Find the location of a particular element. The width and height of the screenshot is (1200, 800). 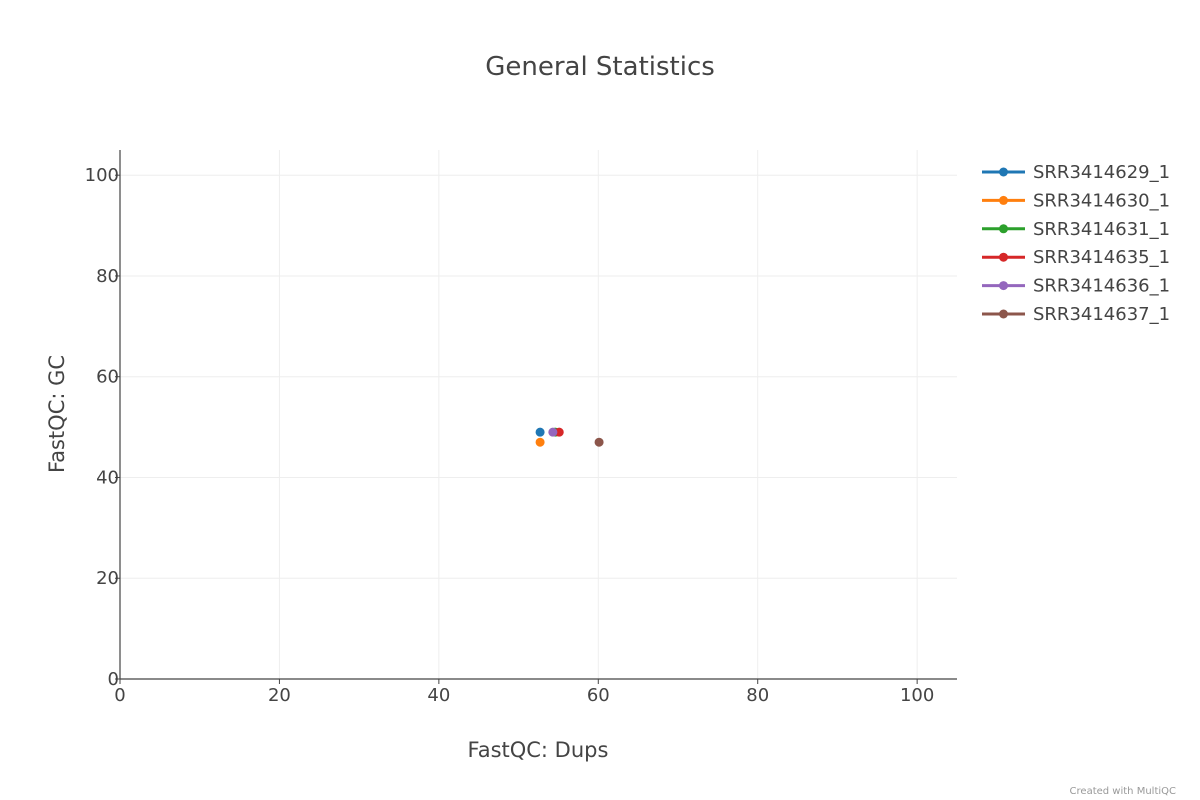

credit-text: Created with MultiQC is located at coordinates (1123, 791).